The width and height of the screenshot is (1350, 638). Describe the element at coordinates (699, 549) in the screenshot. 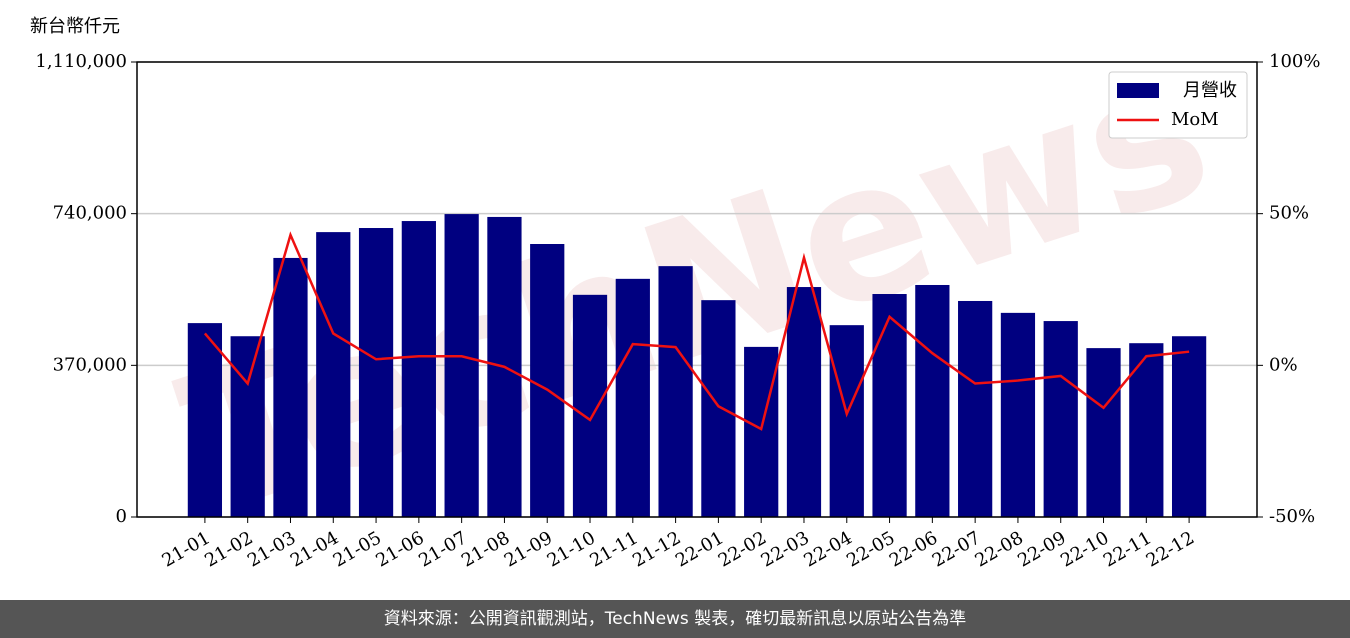

I see `x-tick-label: 22-01` at that location.